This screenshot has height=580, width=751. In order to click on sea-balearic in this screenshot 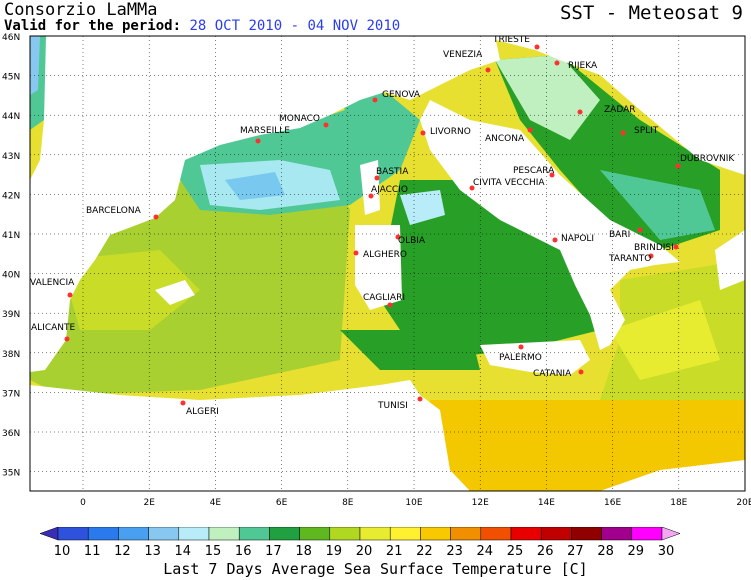, I will do `click(130, 290)`.